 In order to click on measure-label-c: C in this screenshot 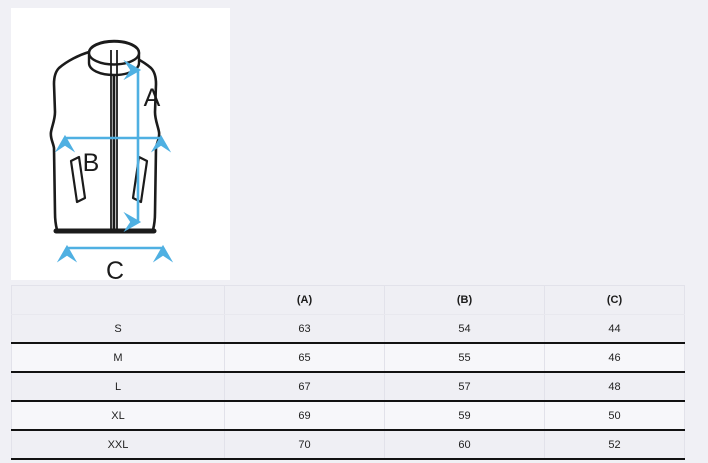, I will do `click(115, 268)`.